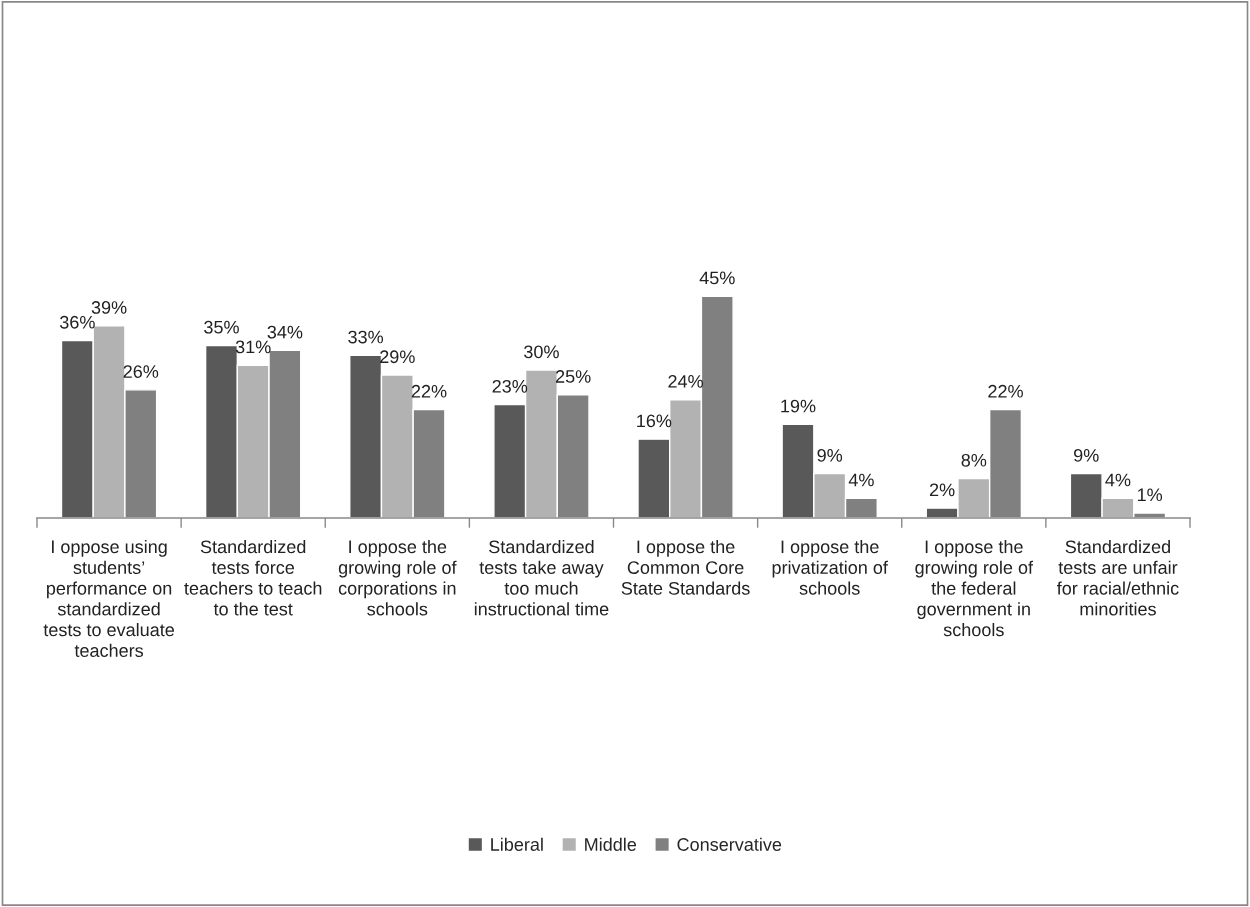 The width and height of the screenshot is (1250, 907). Describe the element at coordinates (285, 332) in the screenshot. I see `data-label: 34%` at that location.